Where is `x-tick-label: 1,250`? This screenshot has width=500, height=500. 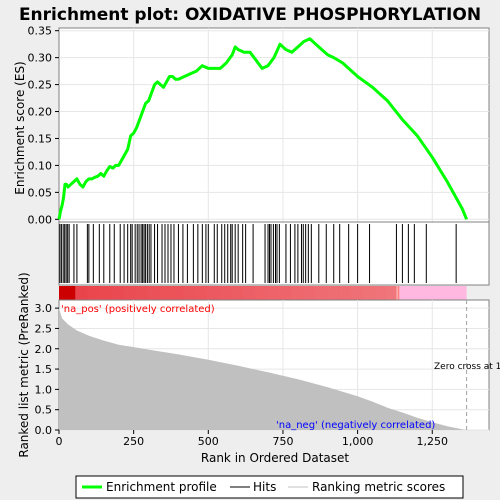 x-tick-label: 1,250 is located at coordinates (433, 441).